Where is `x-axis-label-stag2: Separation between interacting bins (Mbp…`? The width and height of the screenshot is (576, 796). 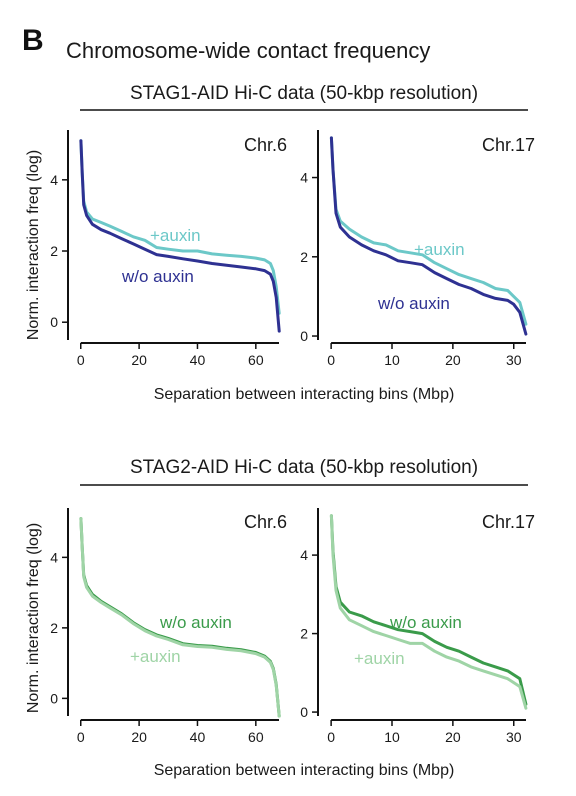 x-axis-label-stag2: Separation between interacting bins (Mbp… is located at coordinates (304, 770).